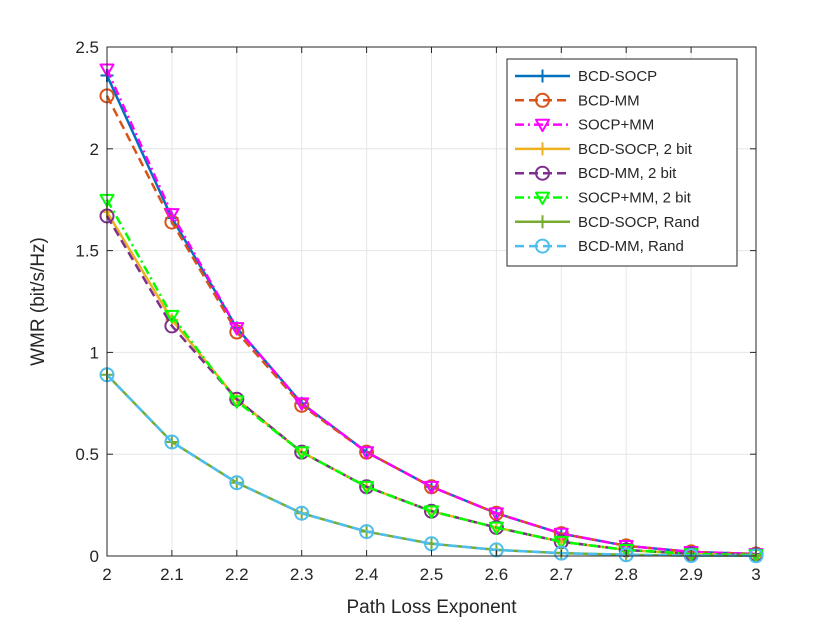  I want to click on legend-item: BCD-SOCP, Rand, so click(607, 222).